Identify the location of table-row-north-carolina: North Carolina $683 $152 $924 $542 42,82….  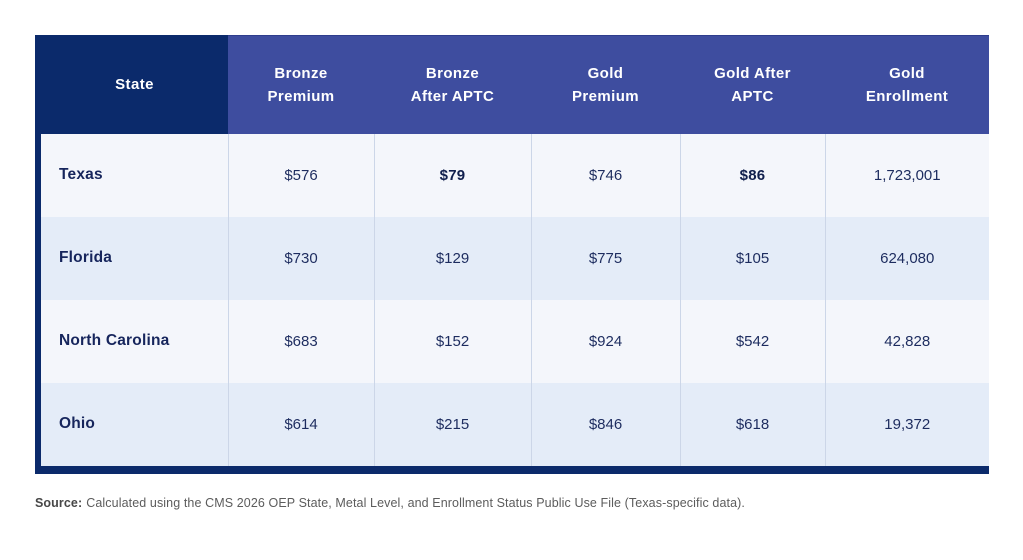
(515, 341).